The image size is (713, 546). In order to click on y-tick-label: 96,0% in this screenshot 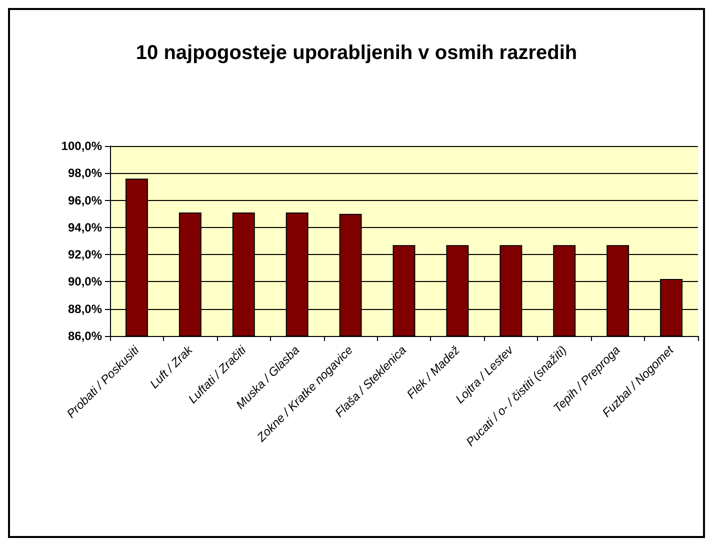, I will do `click(85, 200)`.